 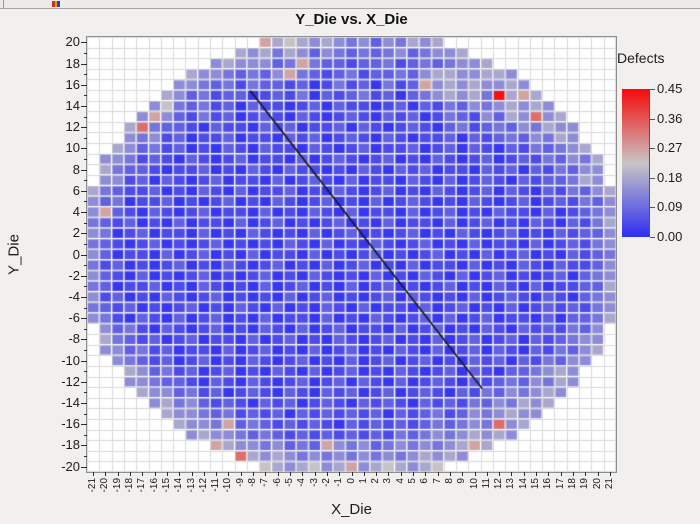 What do you see at coordinates (3, 4) in the screenshot?
I see `toolbar-divider` at bounding box center [3, 4].